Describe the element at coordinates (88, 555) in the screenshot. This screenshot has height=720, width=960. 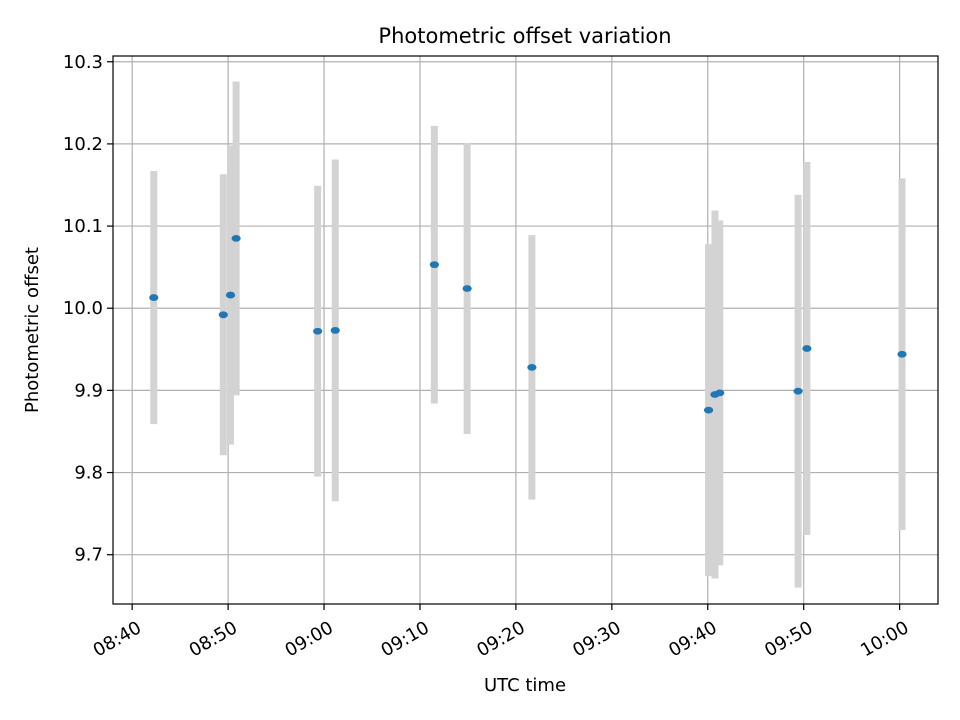
I see `y-tick-label: 9.7` at that location.